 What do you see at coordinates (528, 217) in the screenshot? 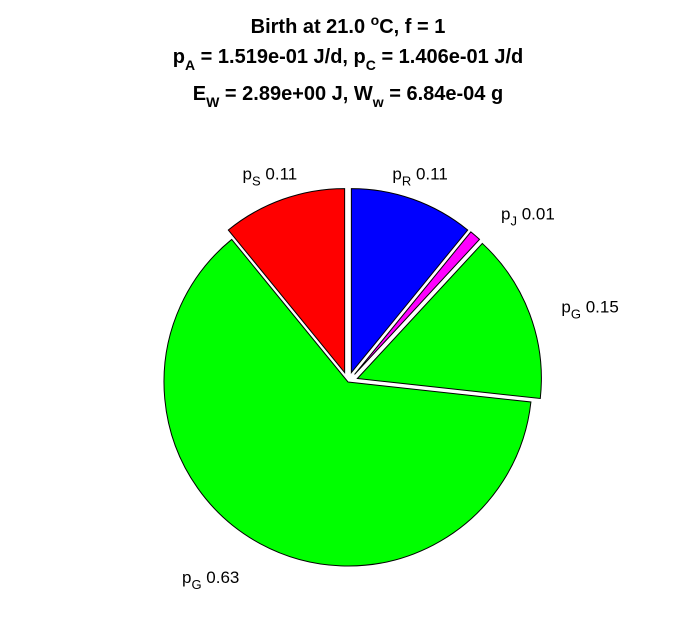
I see `slice-label-pj-2: pJ 0.01` at bounding box center [528, 217].